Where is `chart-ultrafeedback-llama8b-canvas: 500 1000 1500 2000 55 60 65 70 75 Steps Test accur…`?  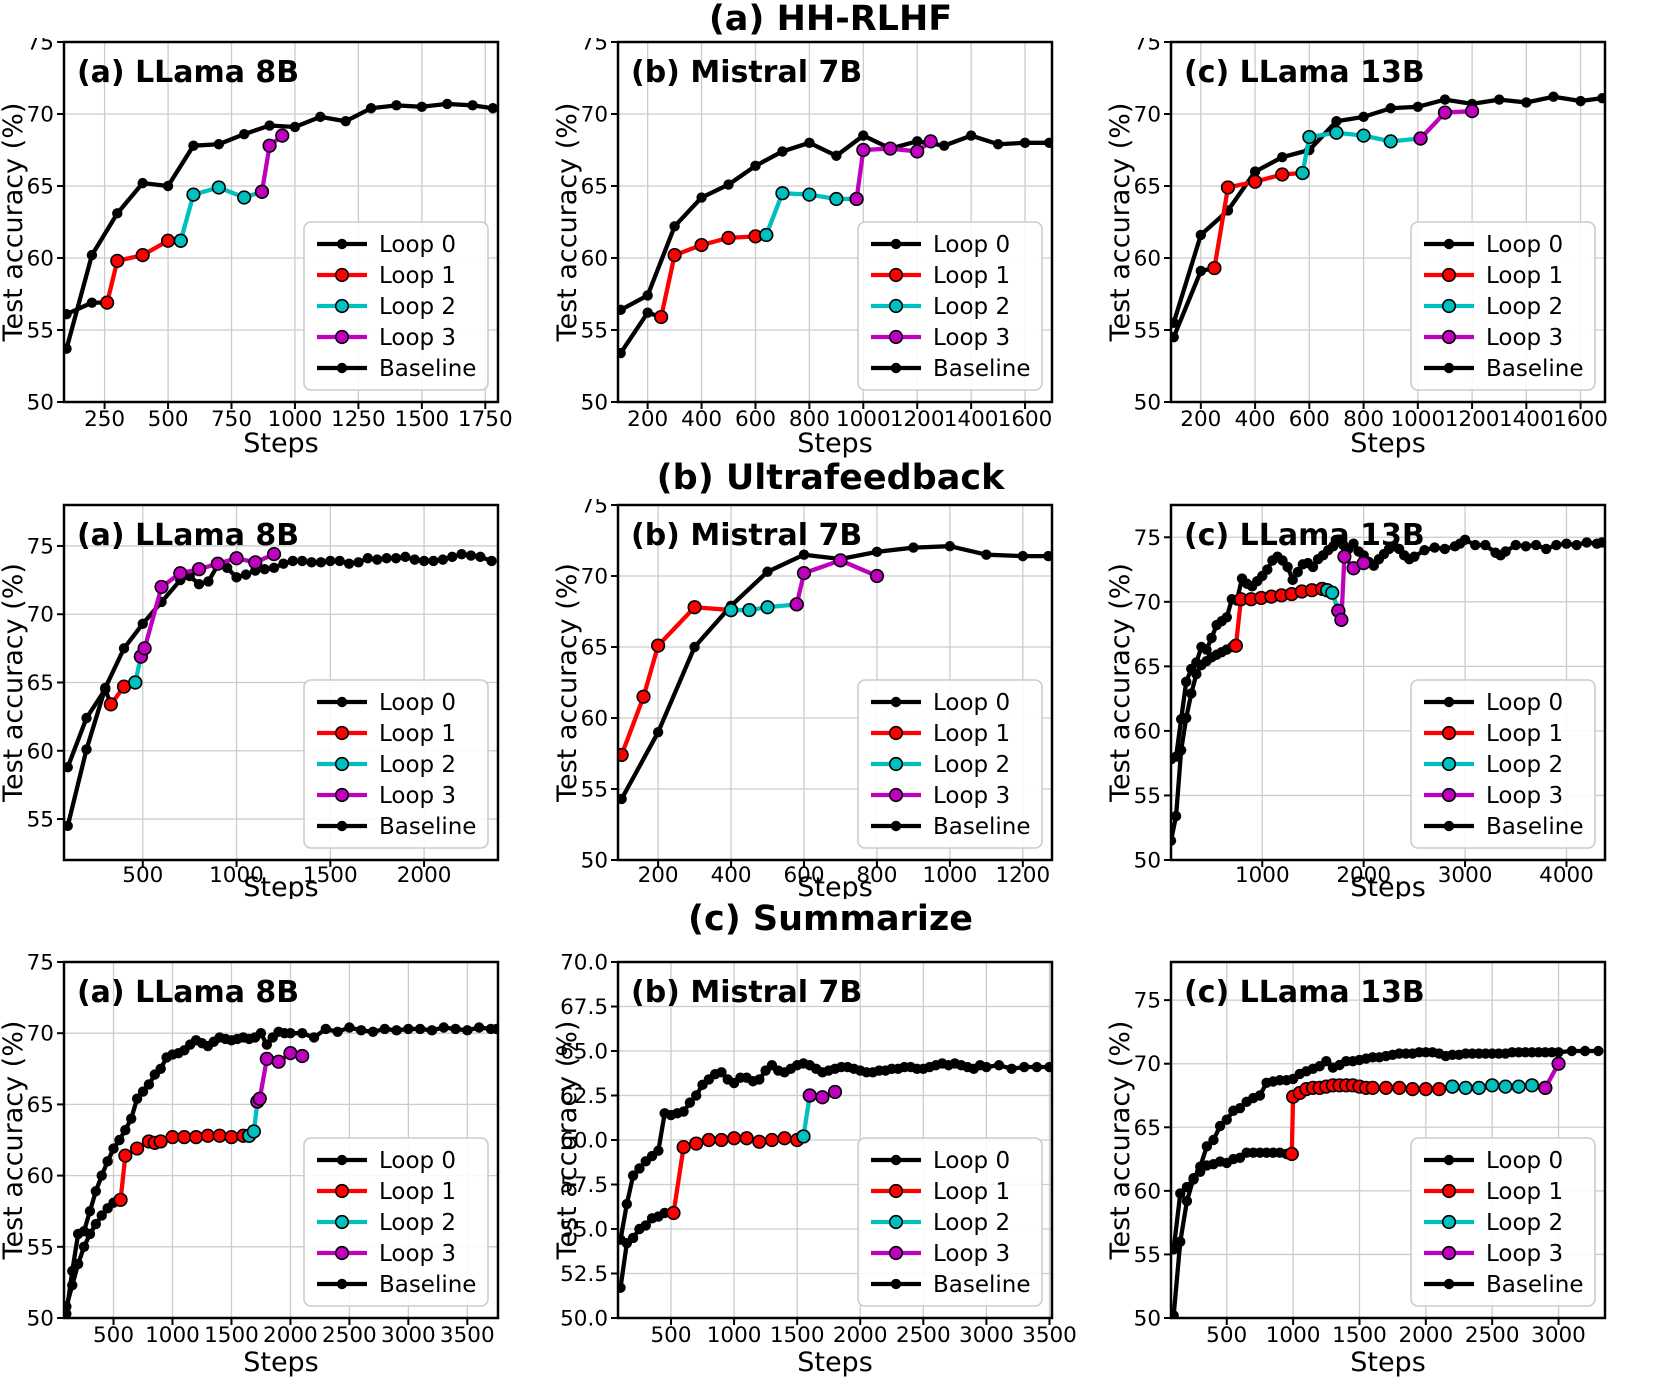 chart-ultrafeedback-llama8b-canvas: 500 1000 1500 2000 55 60 65 70 75 Steps Test accur… is located at coordinates (250, 701).